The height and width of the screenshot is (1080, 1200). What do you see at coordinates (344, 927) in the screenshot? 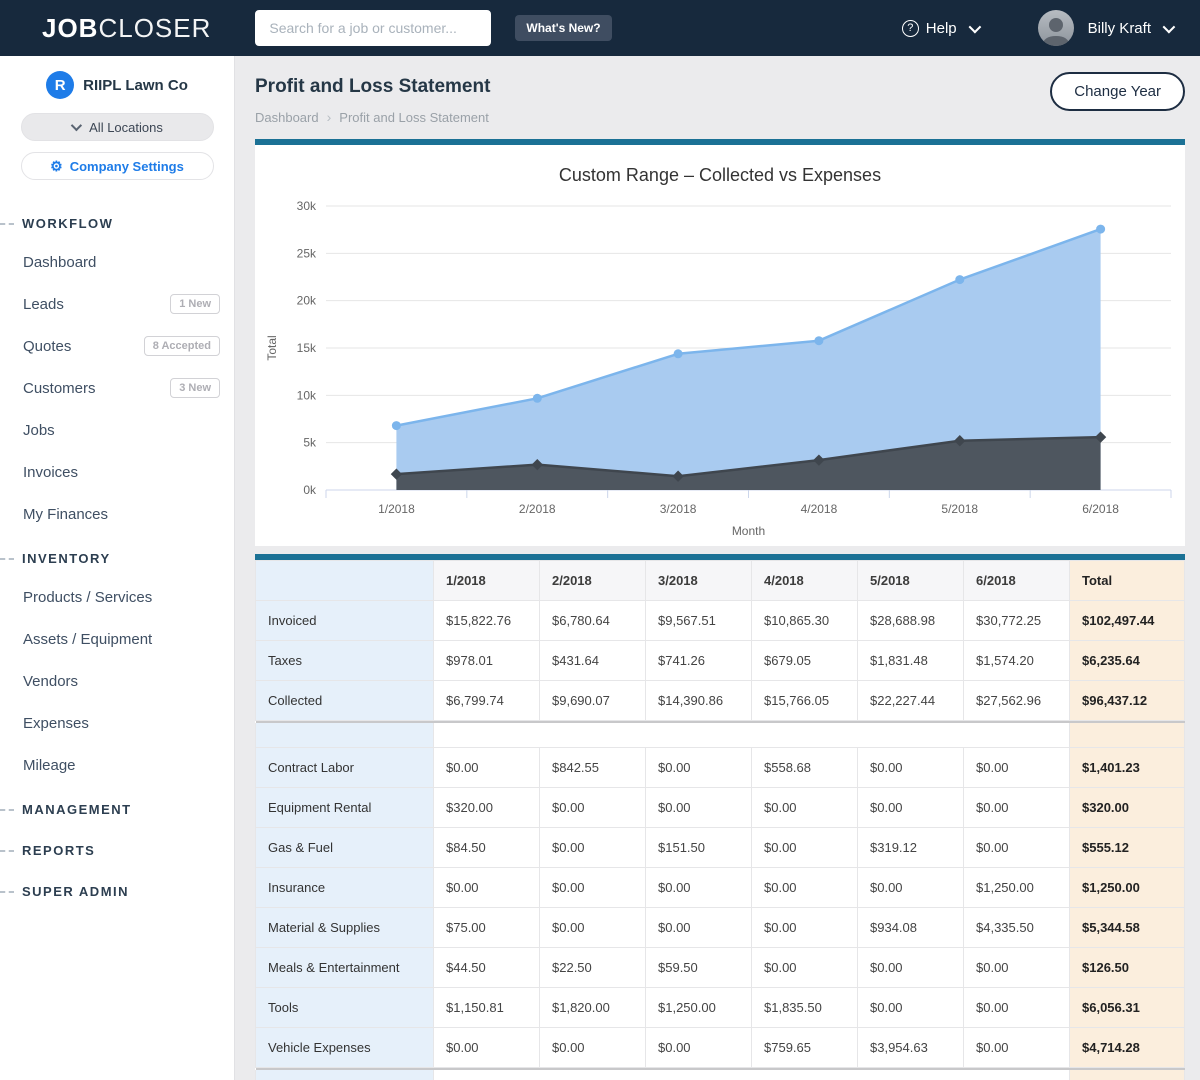
I see `row-label: Material & Supplies` at bounding box center [344, 927].